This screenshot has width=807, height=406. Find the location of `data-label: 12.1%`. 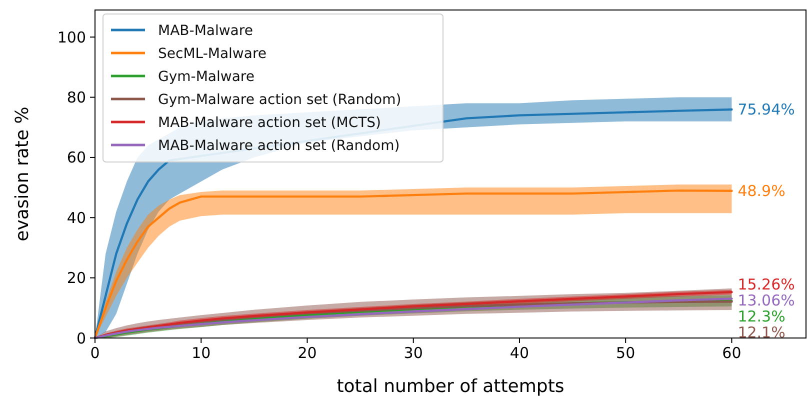

data-label: 12.1% is located at coordinates (762, 332).